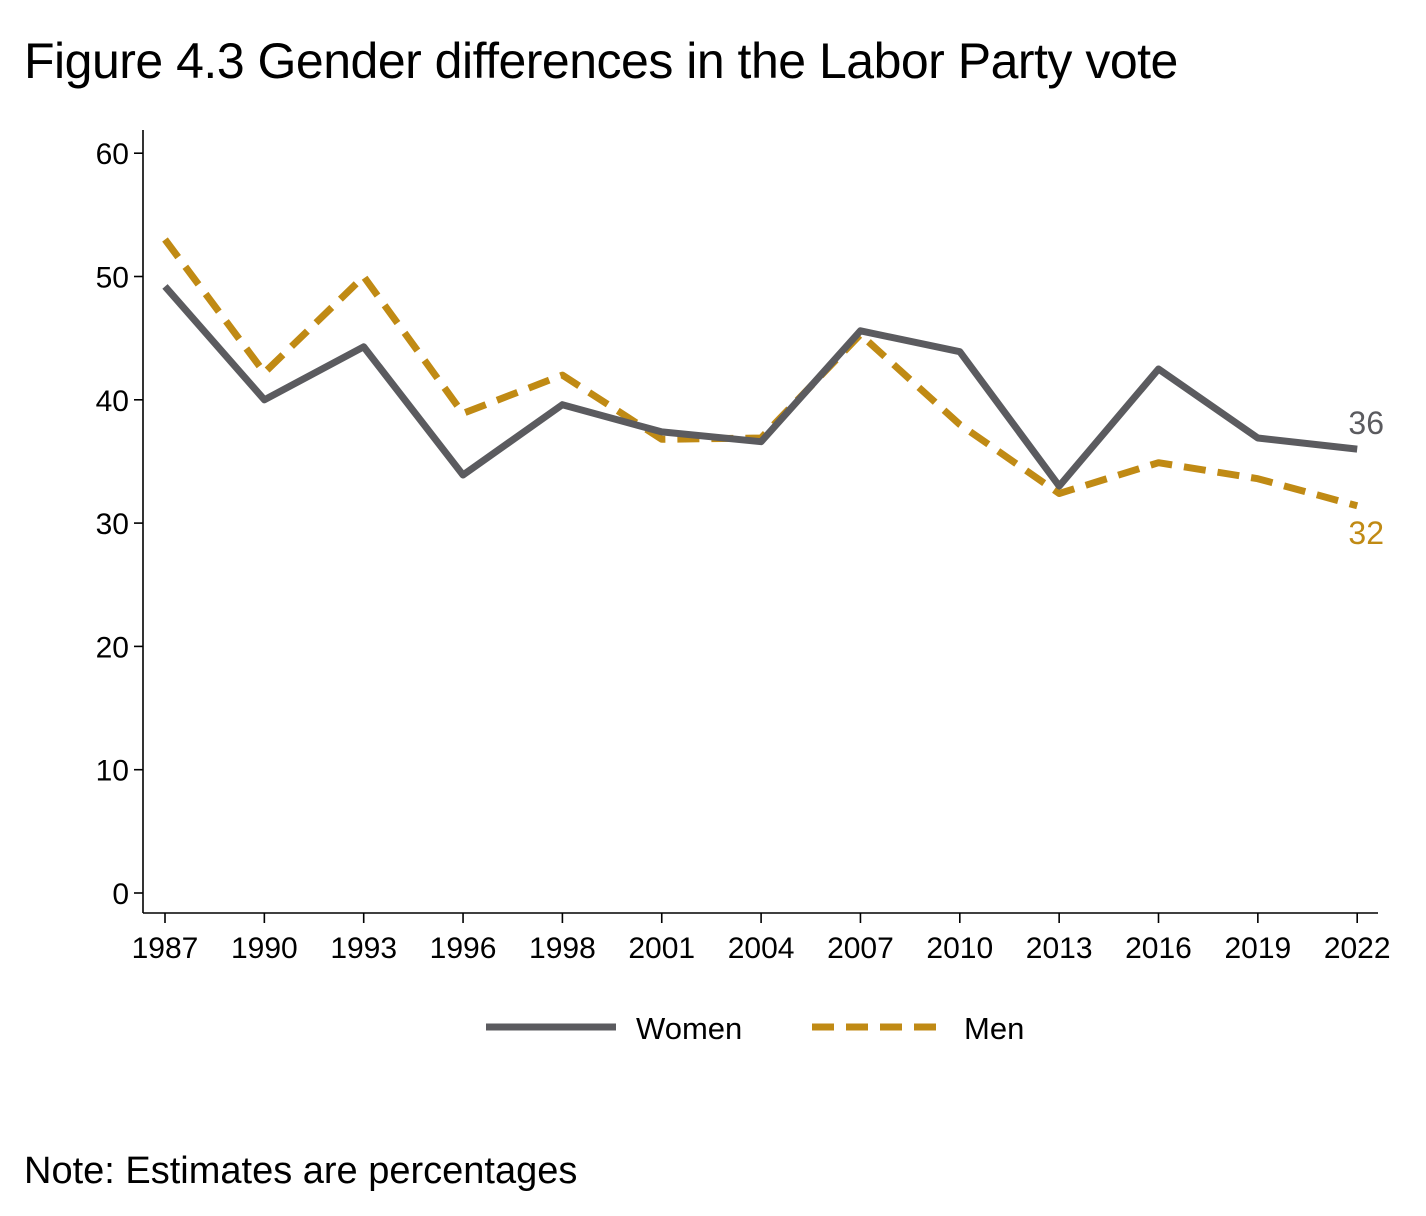  What do you see at coordinates (760, 387) in the screenshot?
I see `series-line-women` at bounding box center [760, 387].